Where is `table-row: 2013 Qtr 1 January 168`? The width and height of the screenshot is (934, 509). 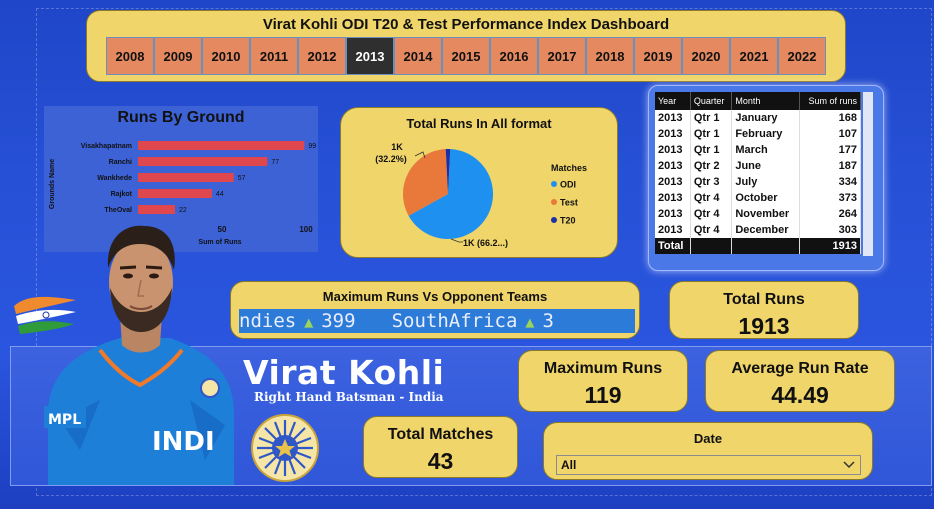 table-row: 2013 Qtr 1 January 168 is located at coordinates (758, 118).